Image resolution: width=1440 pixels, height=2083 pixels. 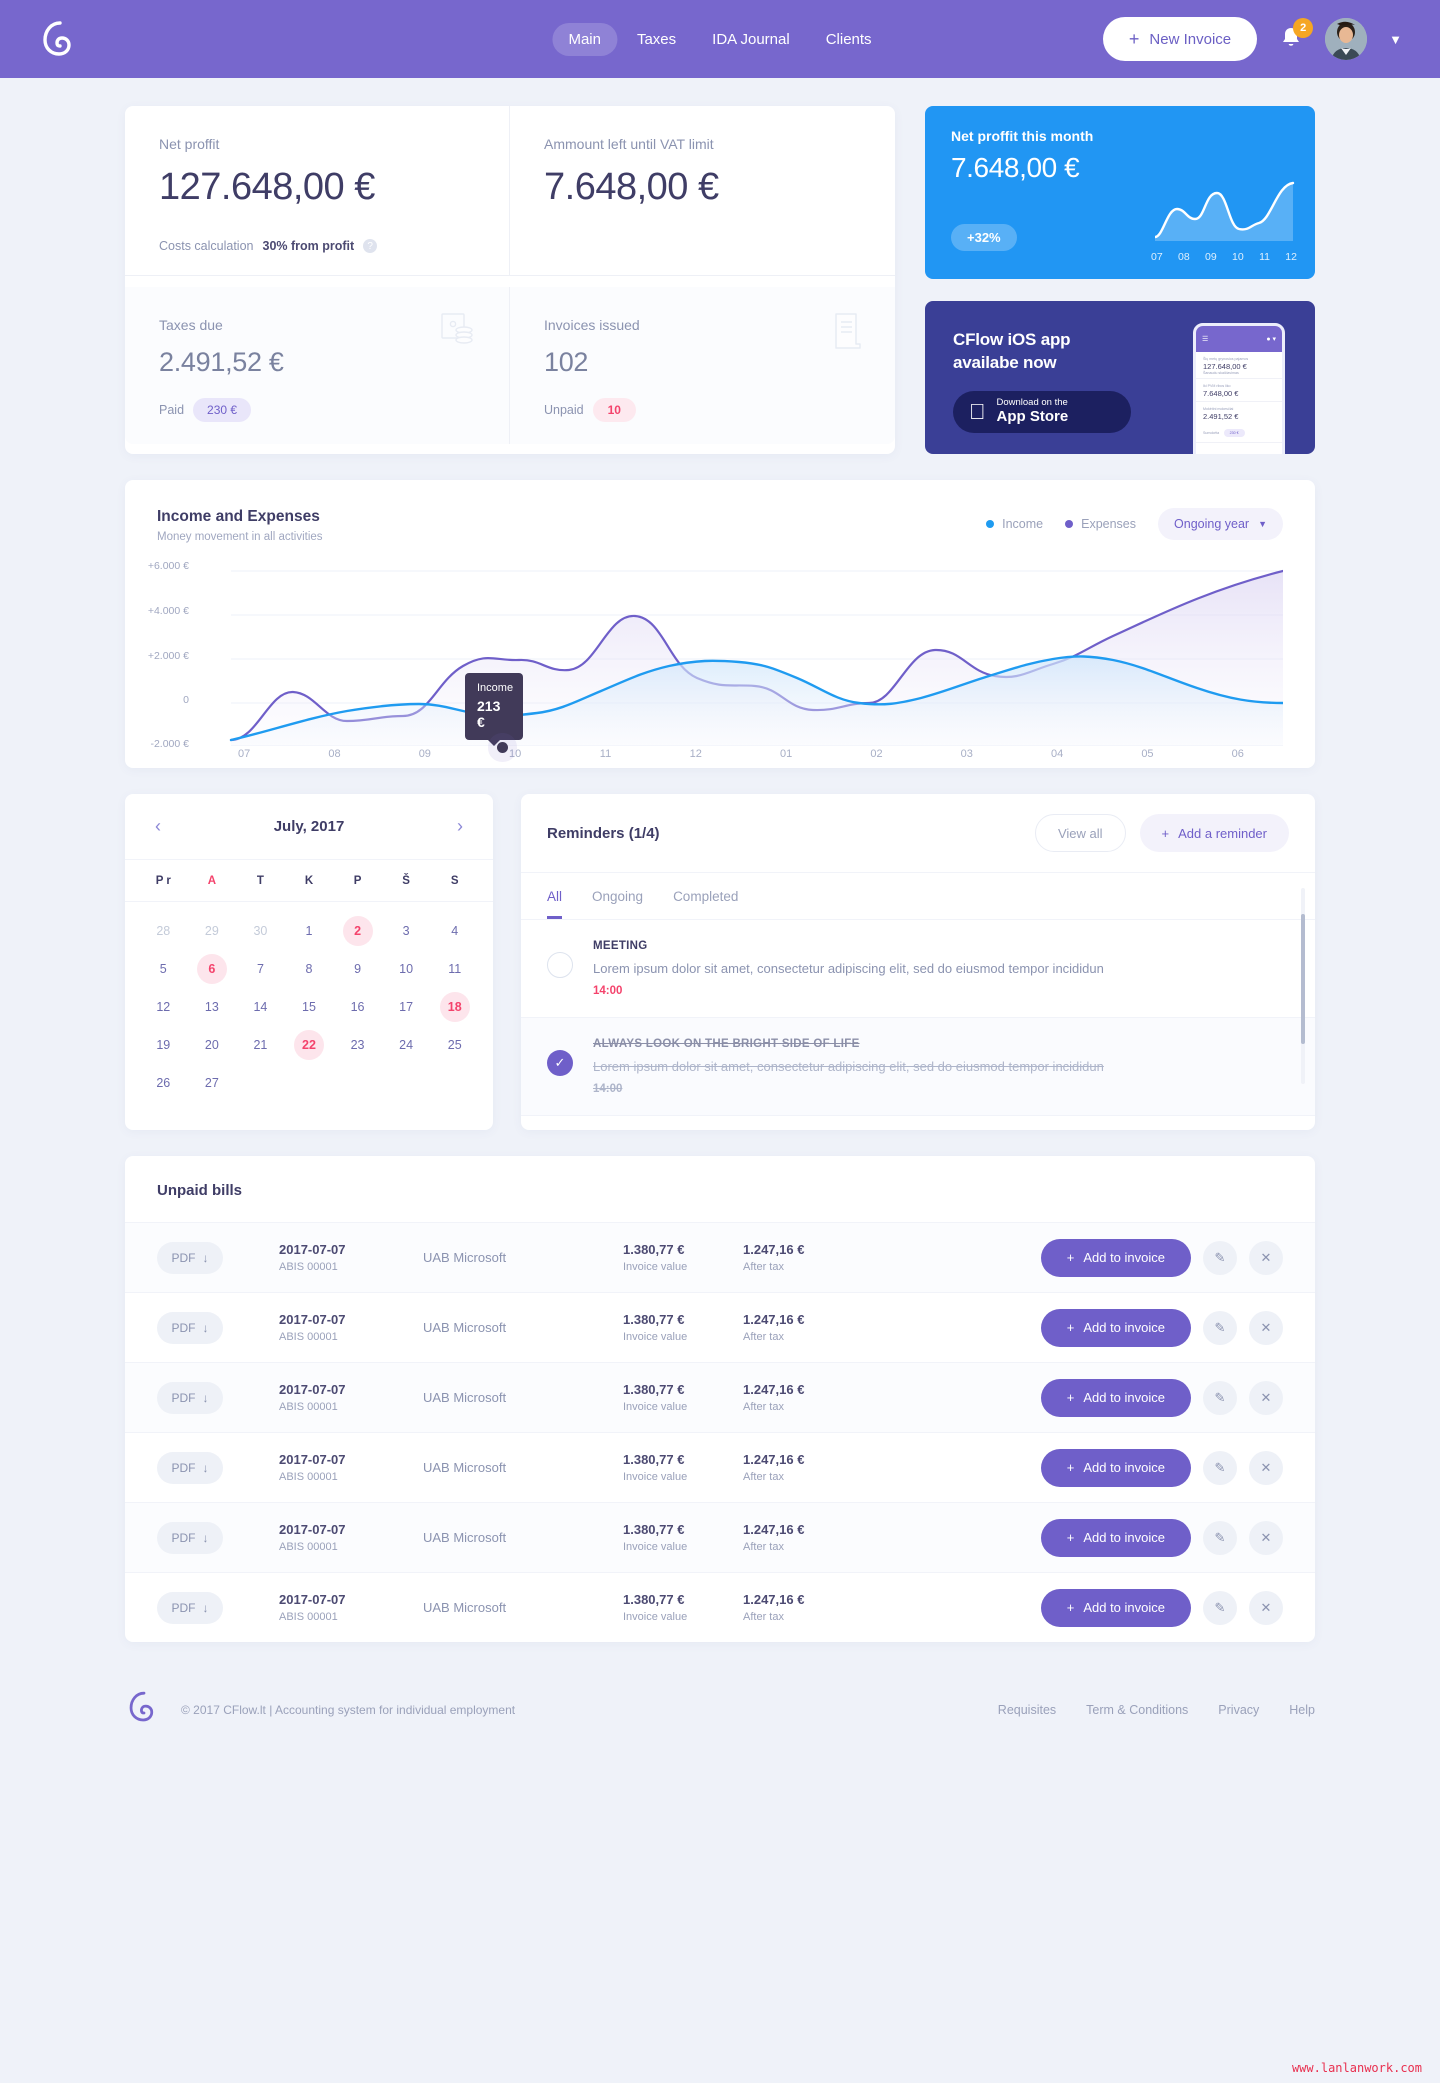 What do you see at coordinates (334, 754) in the screenshot?
I see `x-tick: 08` at bounding box center [334, 754].